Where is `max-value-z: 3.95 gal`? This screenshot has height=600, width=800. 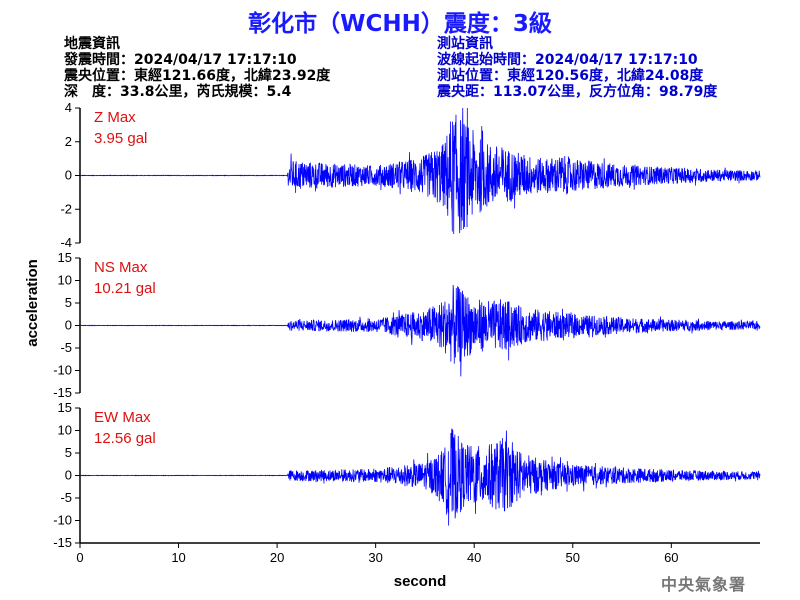
max-value-z: 3.95 gal is located at coordinates (120, 138).